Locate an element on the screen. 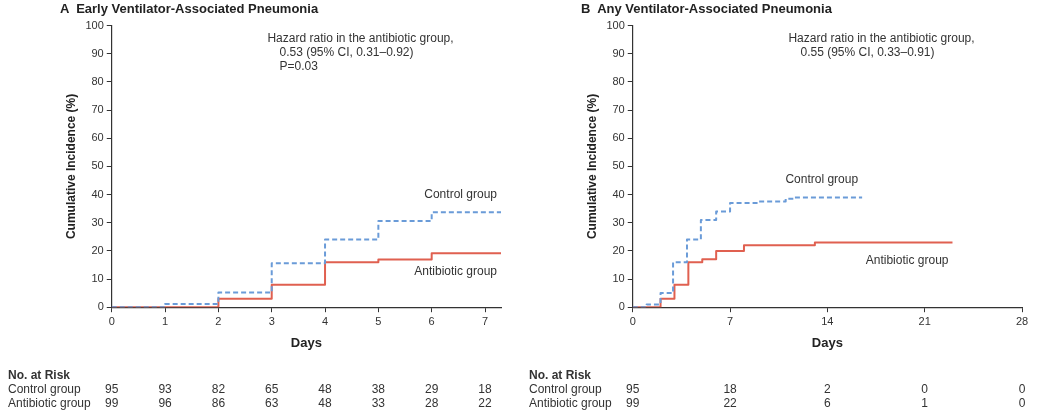 The width and height of the screenshot is (1039, 419). x-tick-label: 14 is located at coordinates (827, 320).